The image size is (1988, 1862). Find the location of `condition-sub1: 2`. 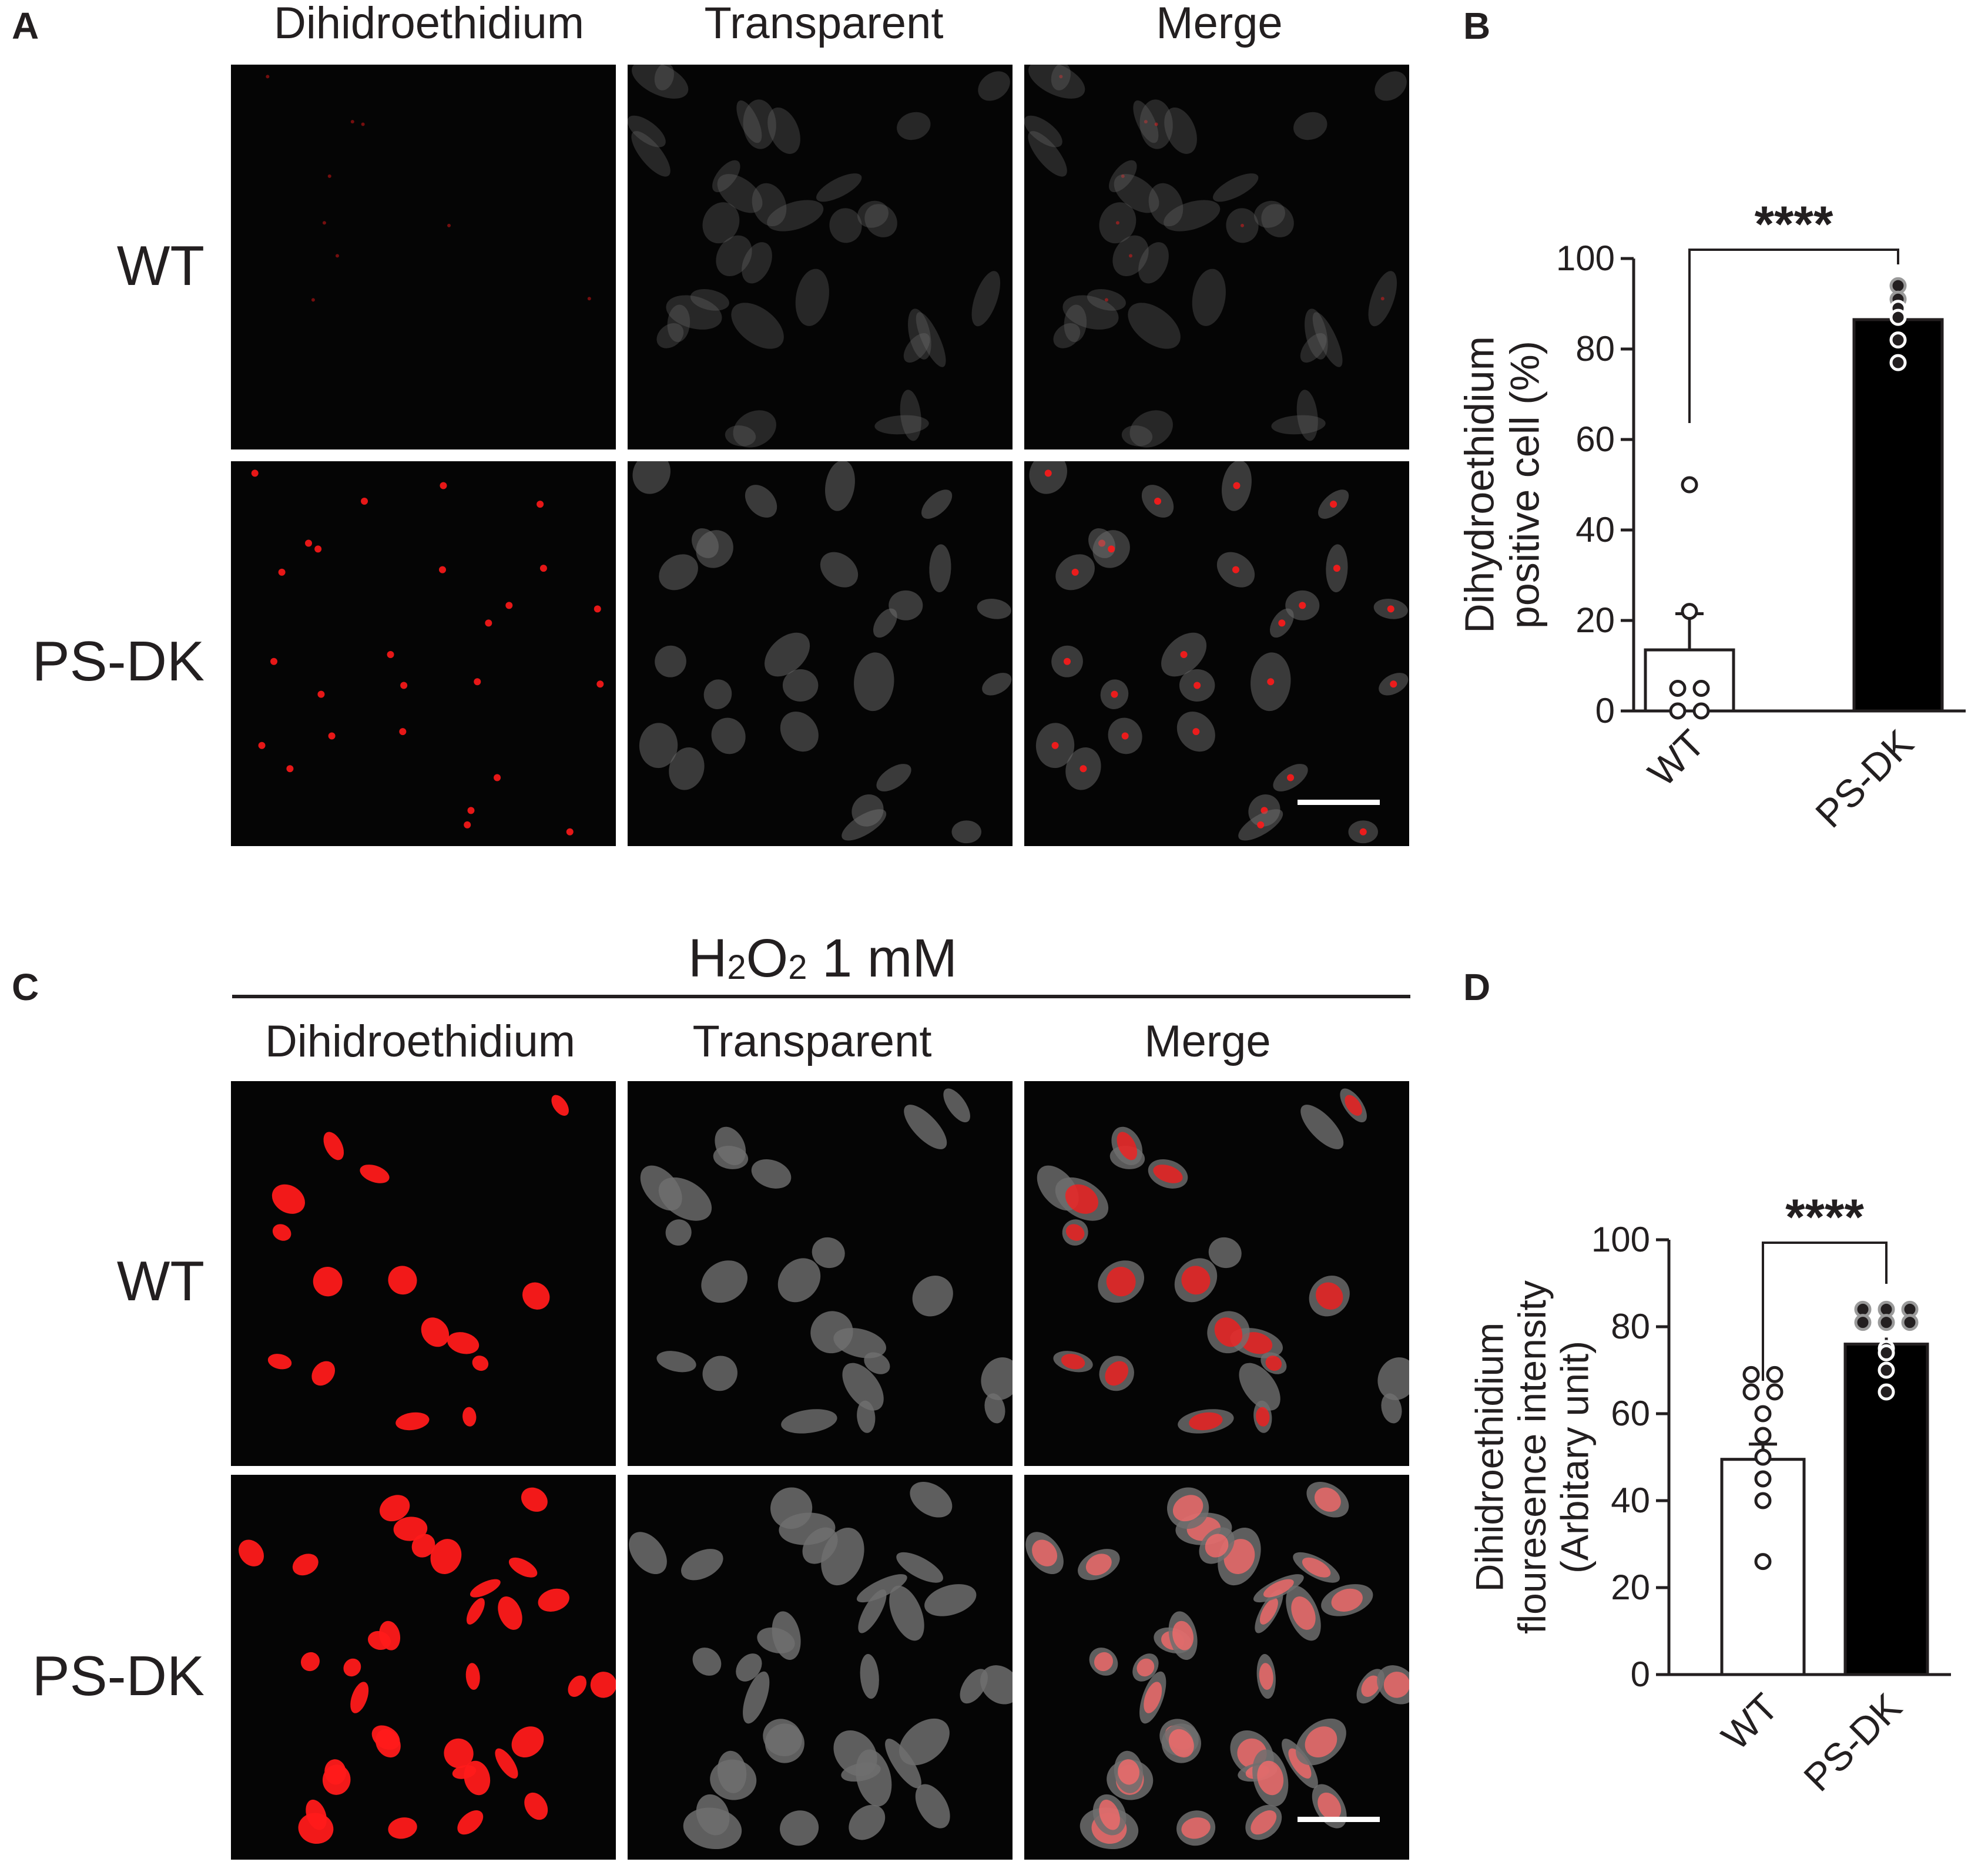

condition-sub1: 2 is located at coordinates (736, 967).